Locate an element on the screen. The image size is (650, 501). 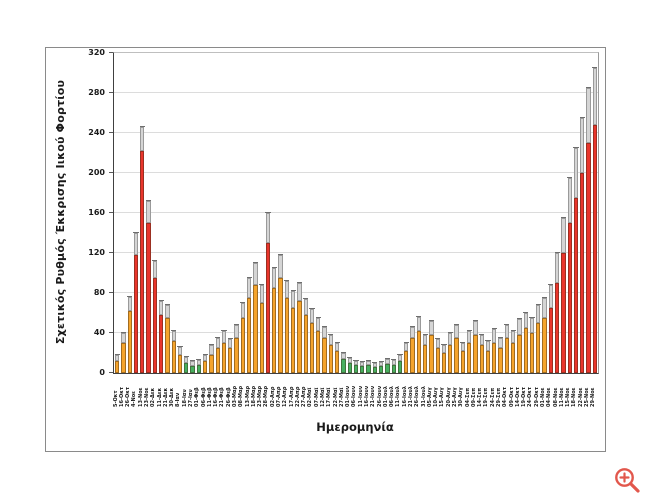
x-axis-title: Ημερομηνία is located at coordinates (355, 427).